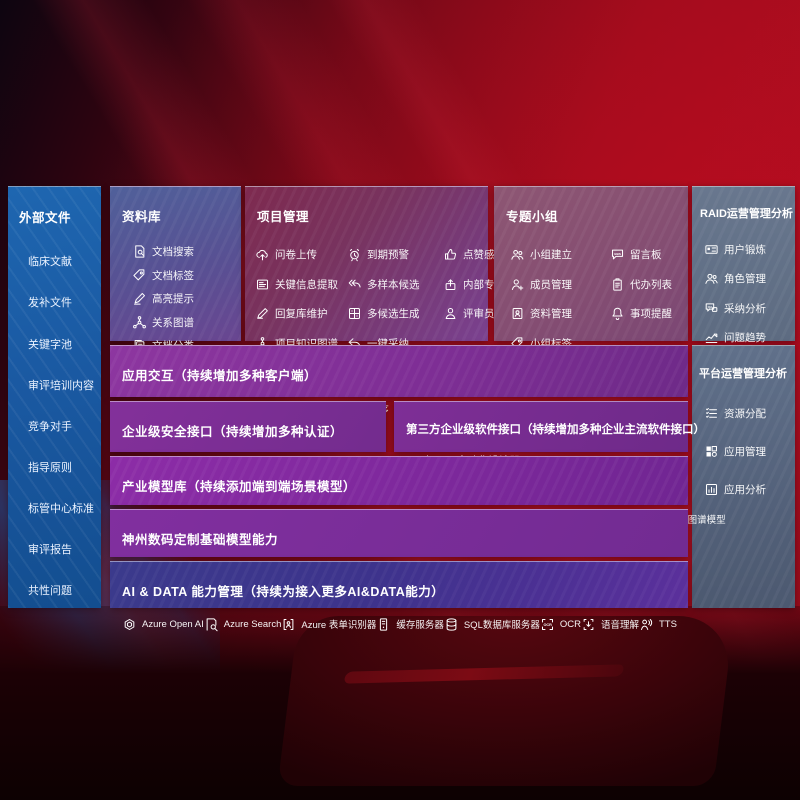 This screenshot has width=800, height=800. Describe the element at coordinates (617, 313) in the screenshot. I see `bell-icon` at that location.